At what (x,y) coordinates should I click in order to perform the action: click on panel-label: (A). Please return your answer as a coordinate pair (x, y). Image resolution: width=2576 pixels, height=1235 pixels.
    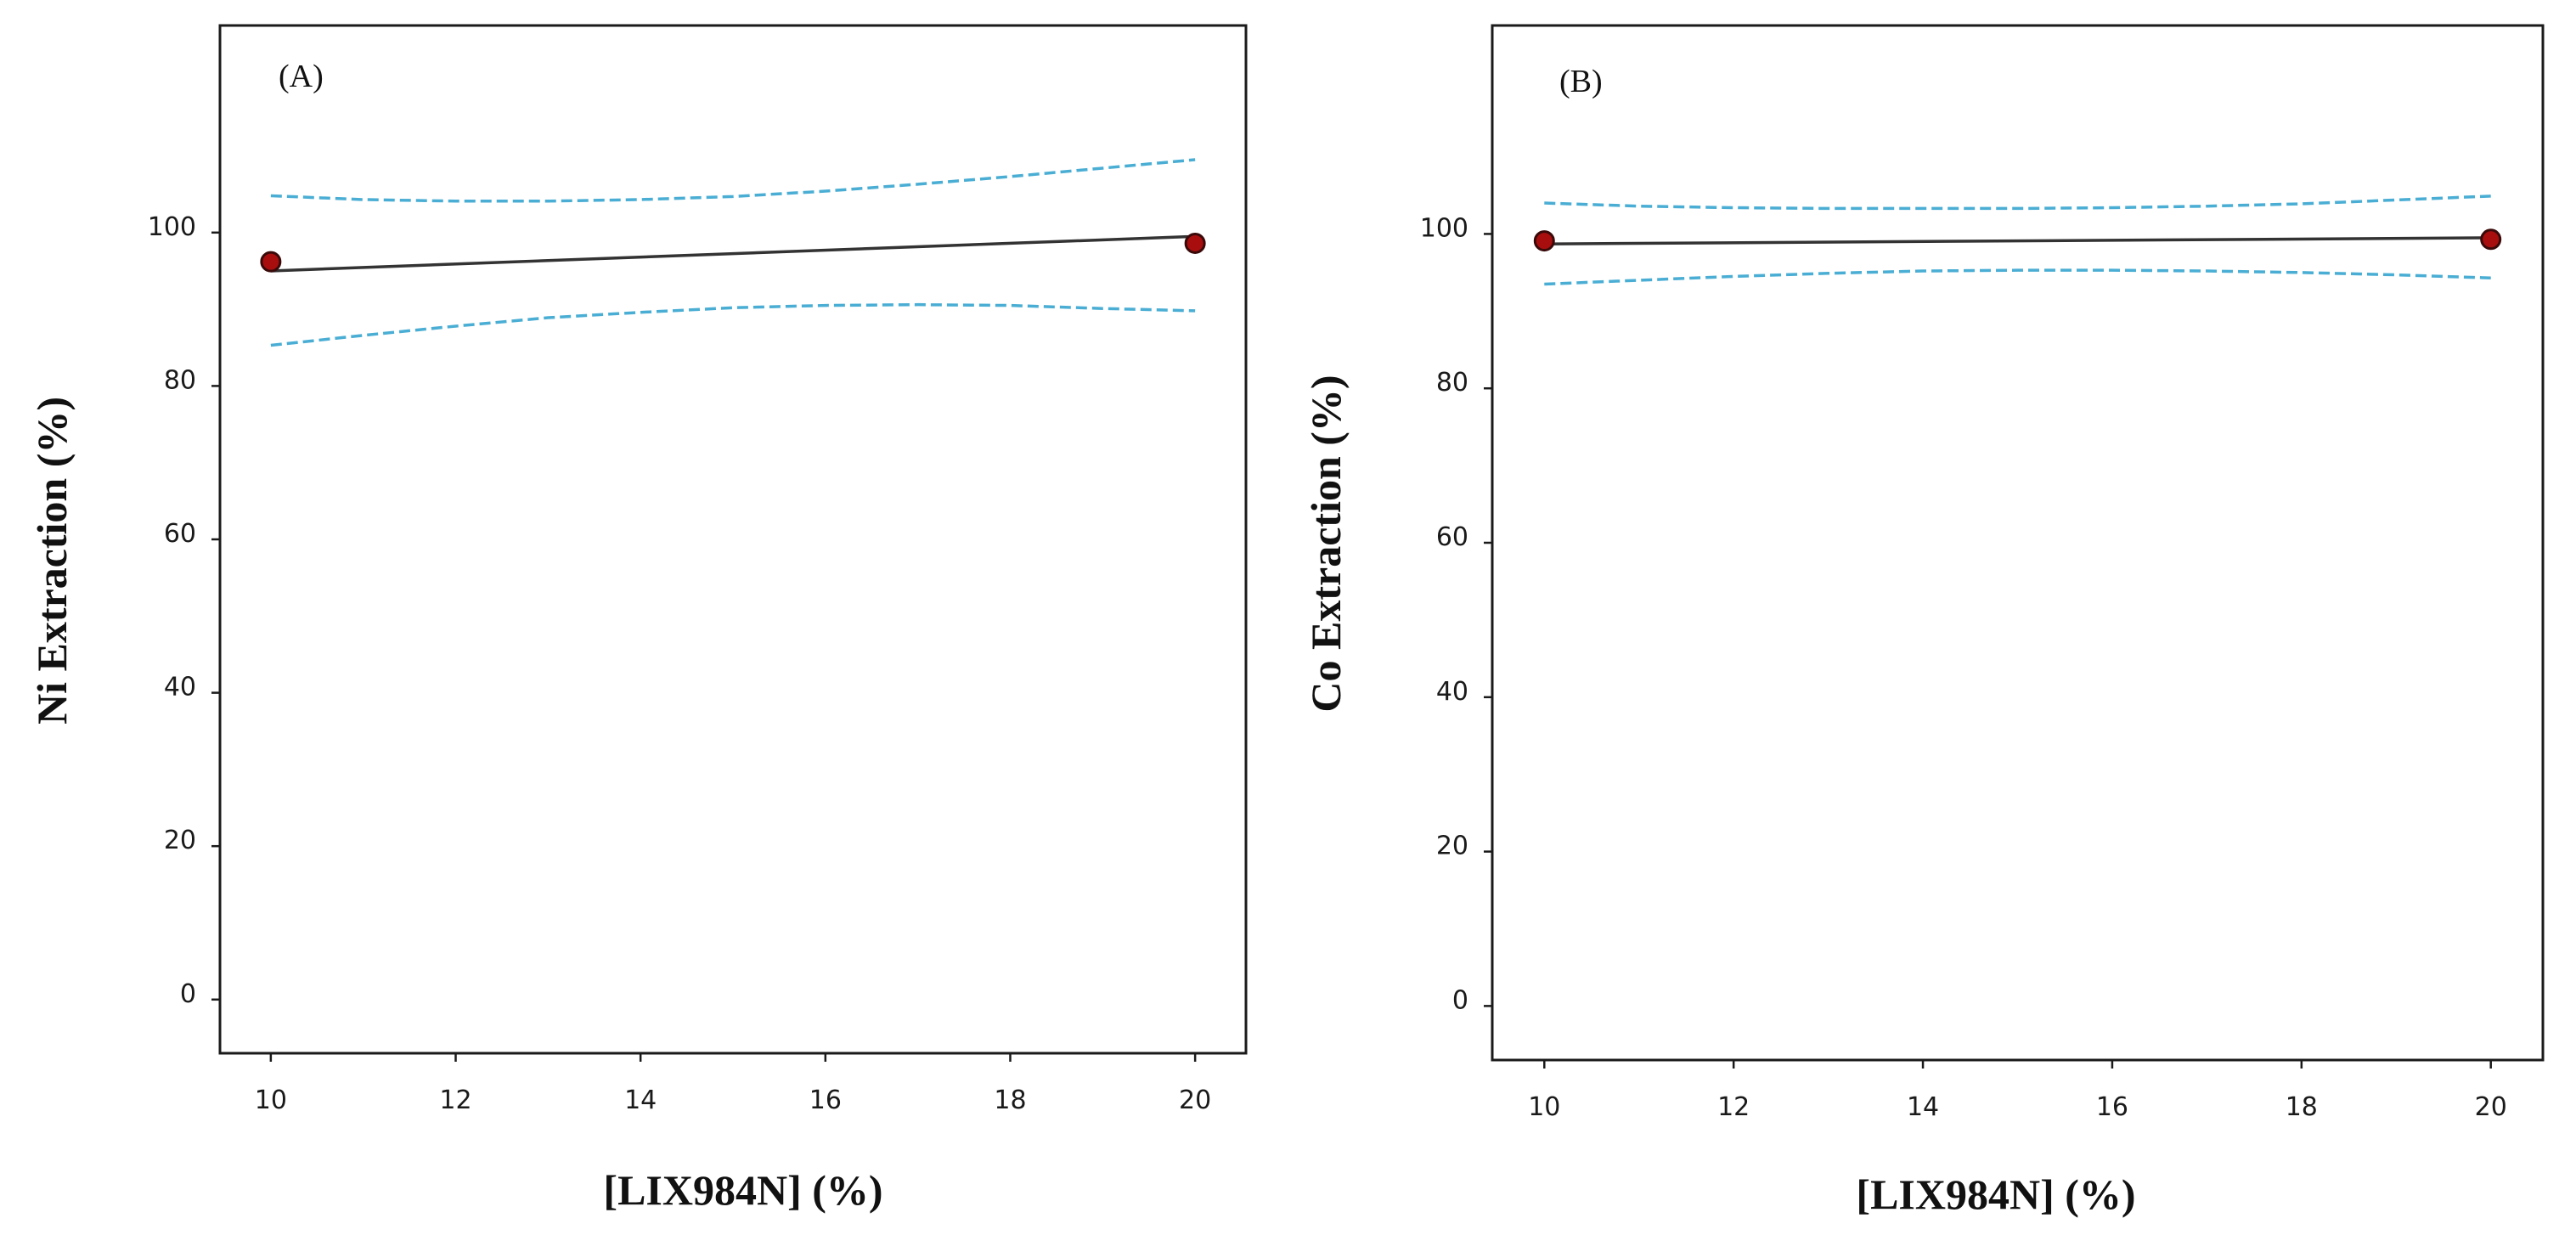
    Looking at the image, I should click on (301, 76).